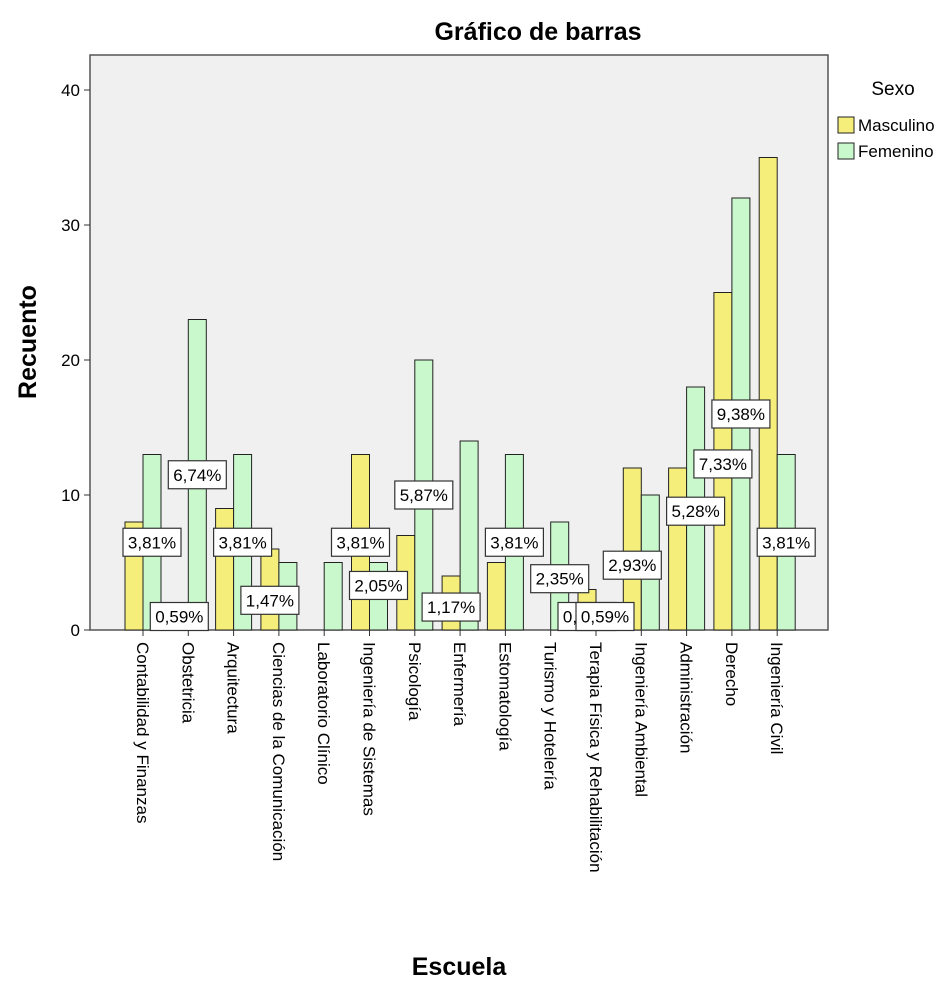 The image size is (948, 996). I want to click on data-label-text: 2,35%, so click(560, 579).